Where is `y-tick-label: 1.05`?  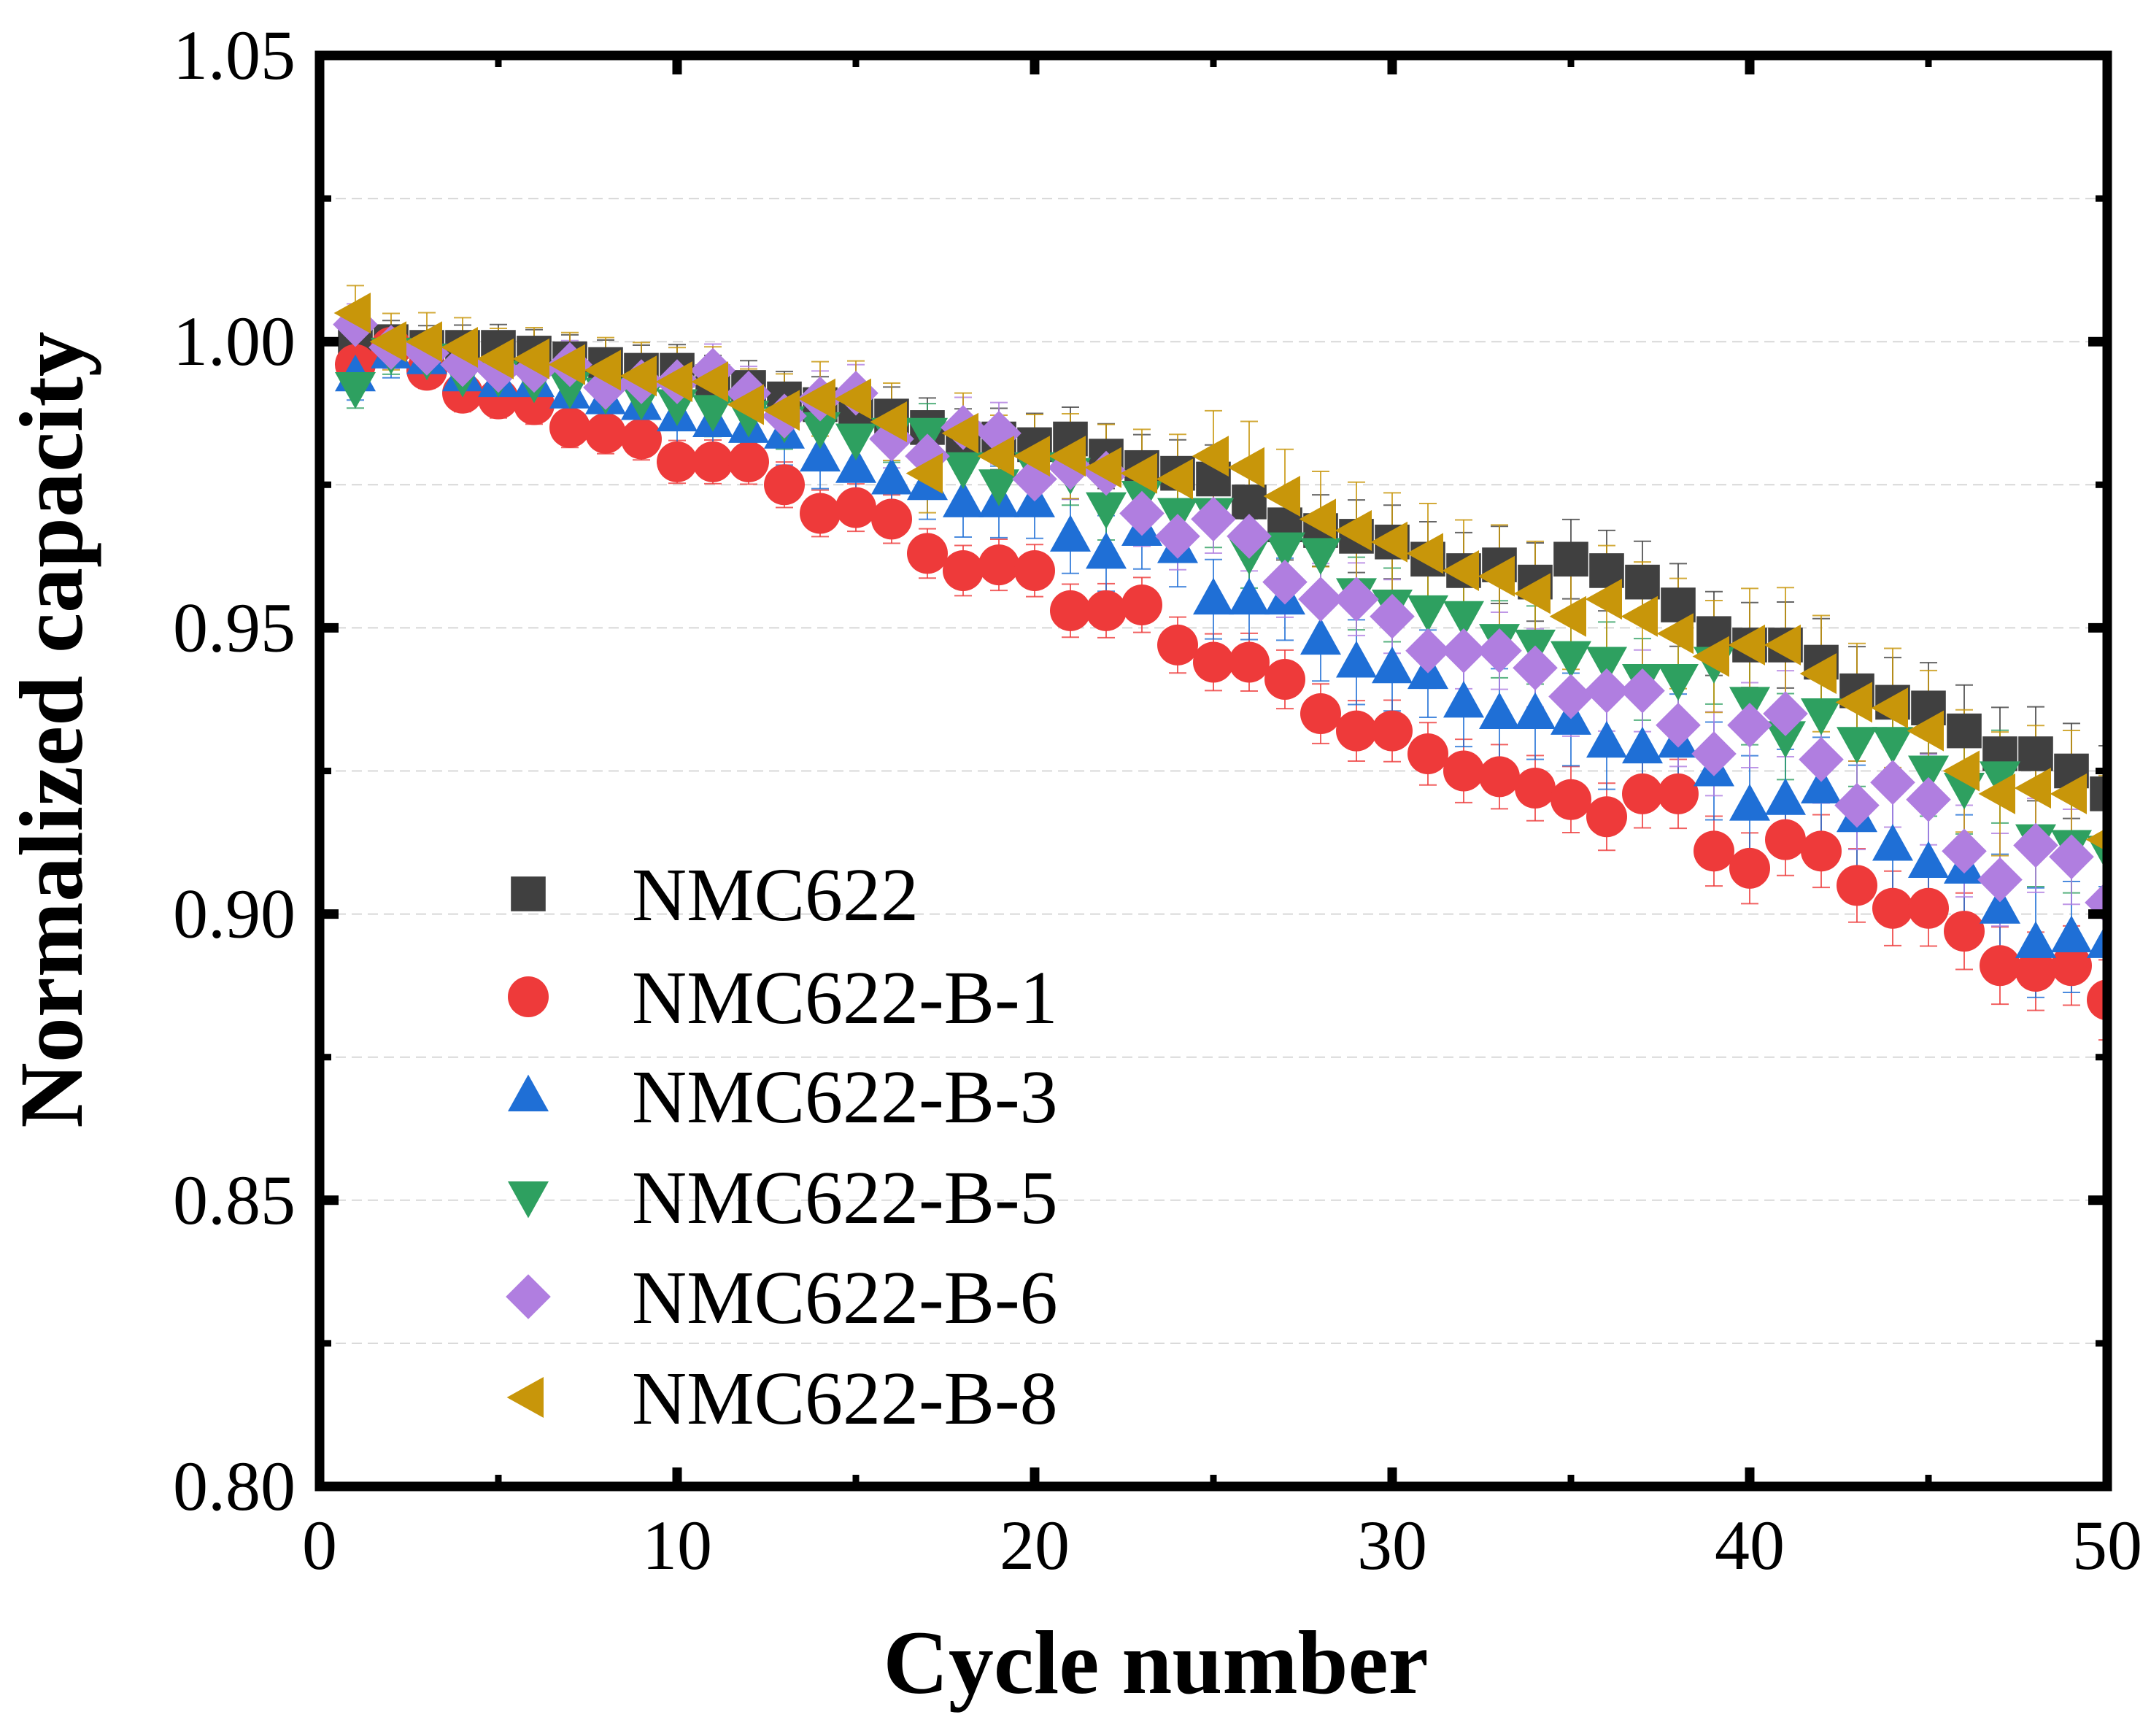
y-tick-label: 1.05 is located at coordinates (234, 55).